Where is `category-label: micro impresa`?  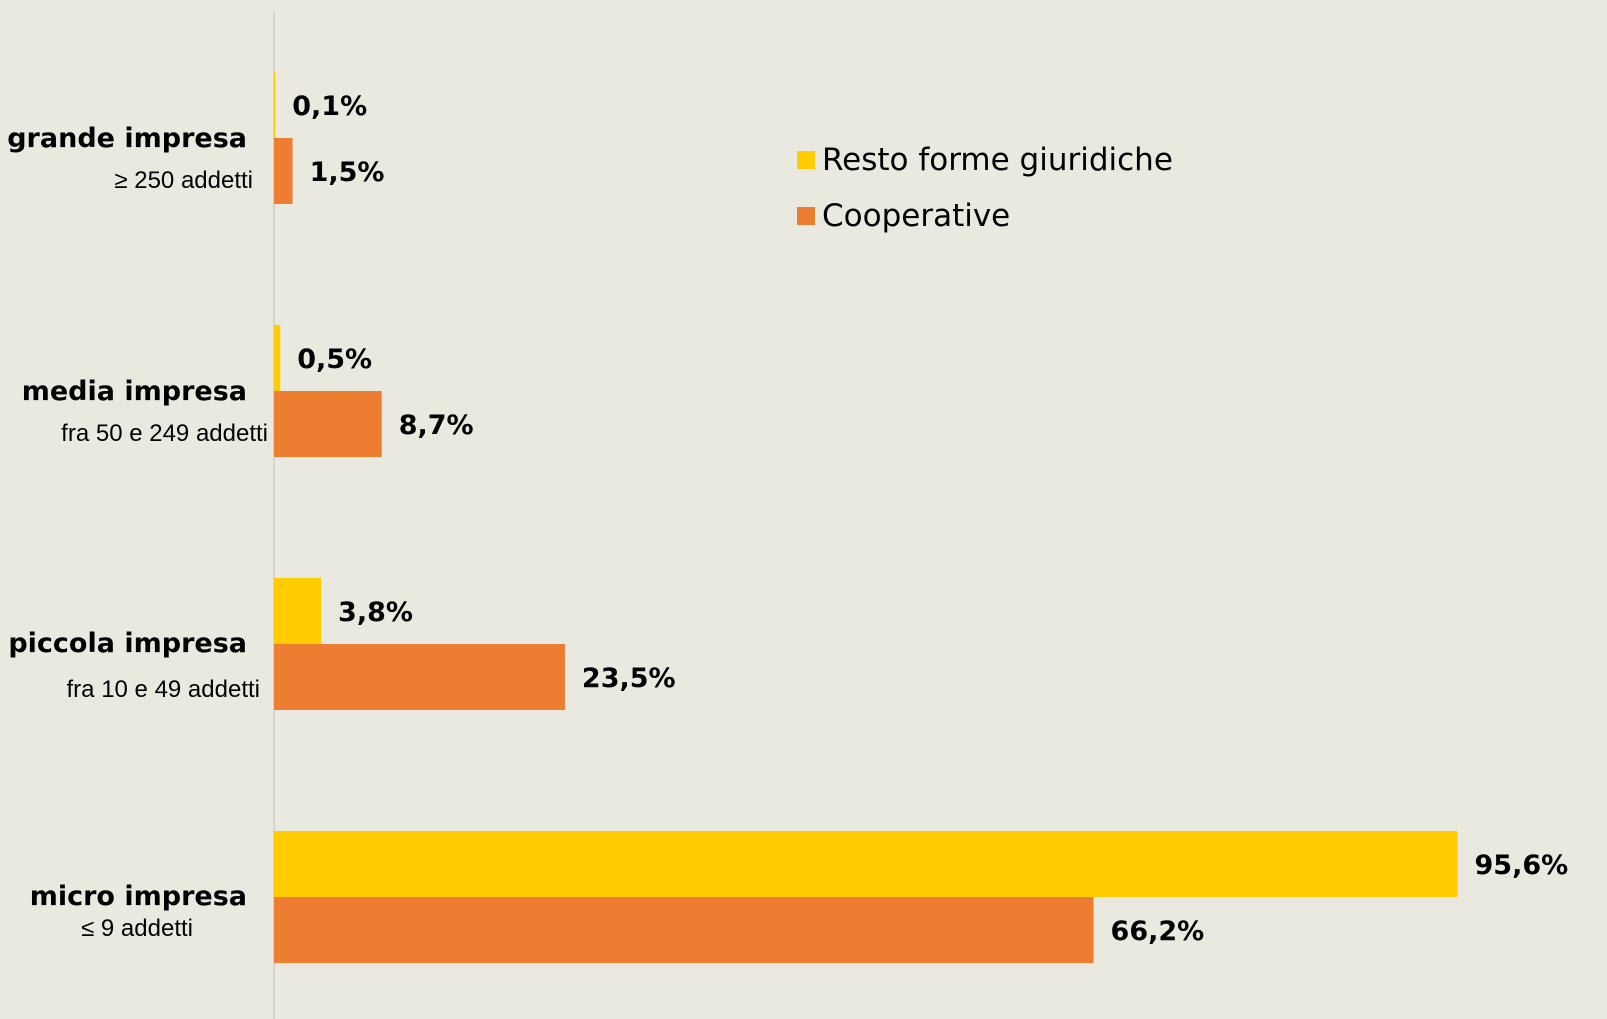 category-label: micro impresa is located at coordinates (138, 896).